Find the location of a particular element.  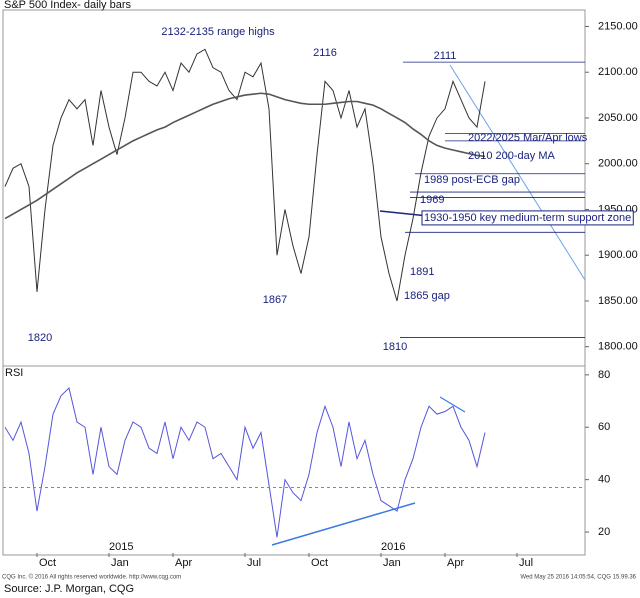

annotation: 1989 post-ECB gap is located at coordinates (472, 180).